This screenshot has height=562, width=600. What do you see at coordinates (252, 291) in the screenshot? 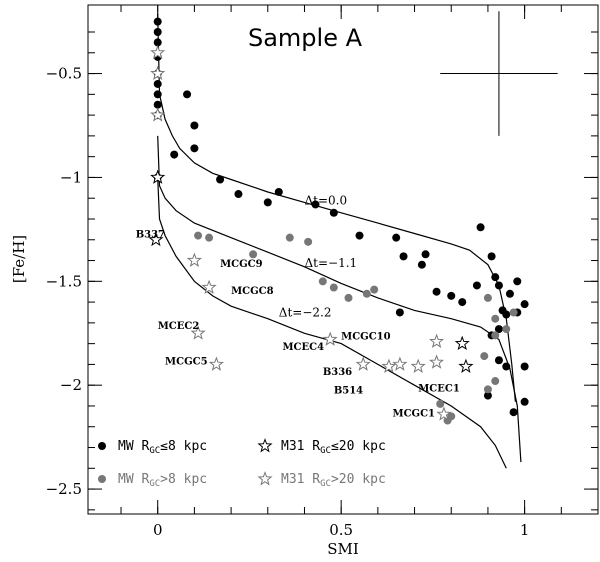
I see `point-annotation: MCGC8` at bounding box center [252, 291].